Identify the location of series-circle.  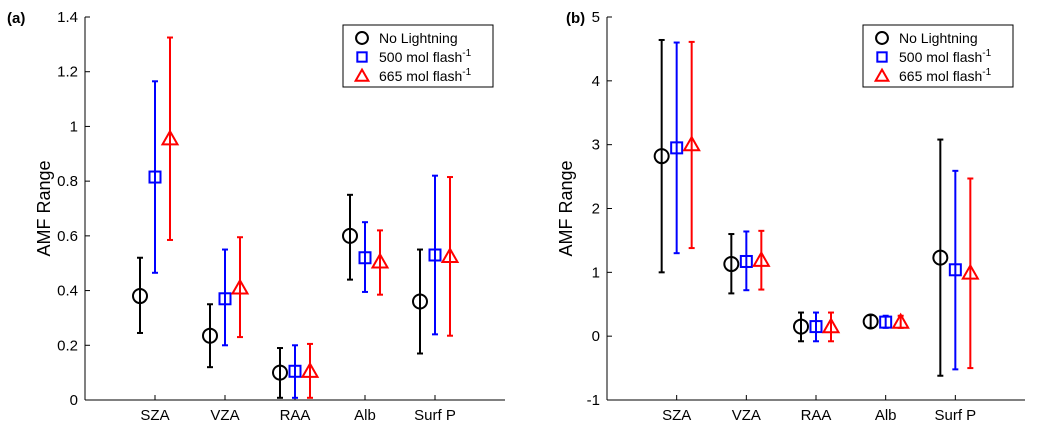
(280, 296).